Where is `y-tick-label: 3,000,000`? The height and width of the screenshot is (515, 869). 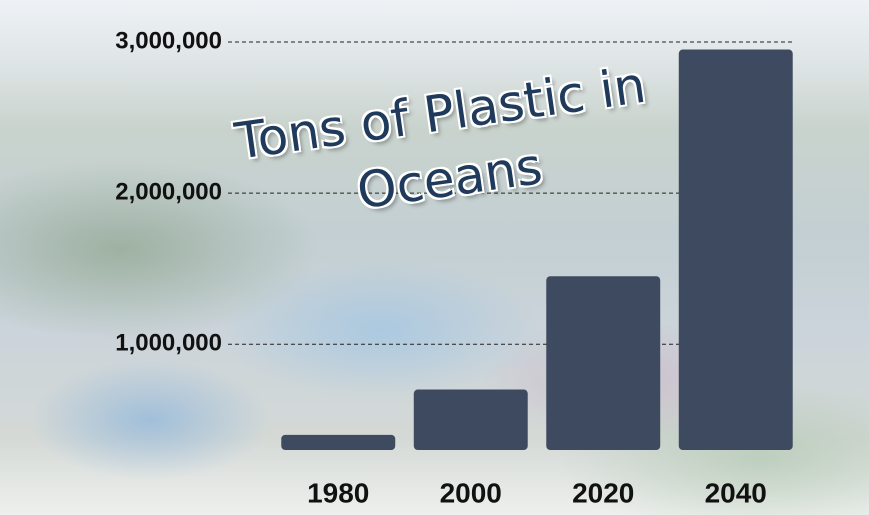 y-tick-label: 3,000,000 is located at coordinates (168, 40).